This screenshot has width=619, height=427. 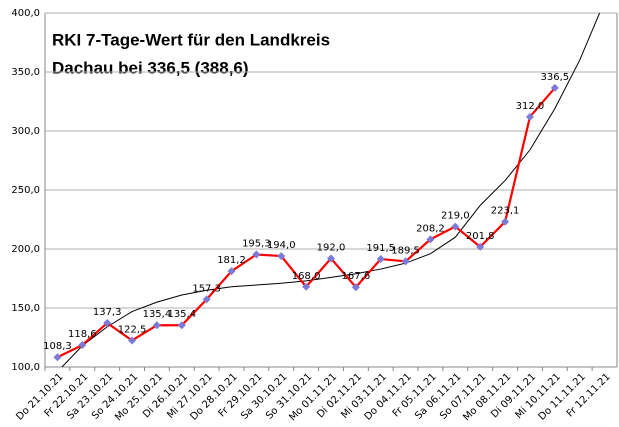 I want to click on data-label: 312,0, so click(x=530, y=106).